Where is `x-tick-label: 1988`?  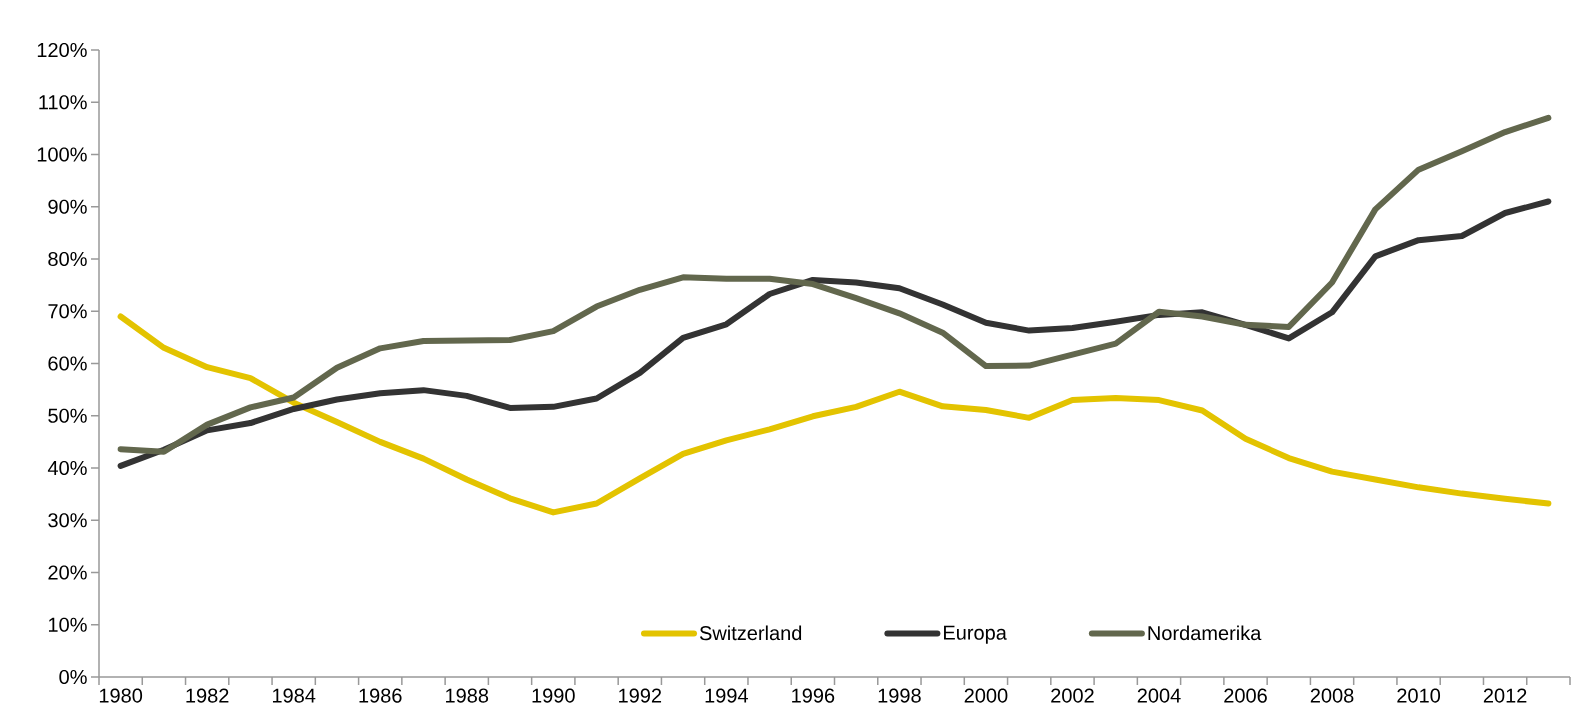
x-tick-label: 1988 is located at coordinates (467, 695).